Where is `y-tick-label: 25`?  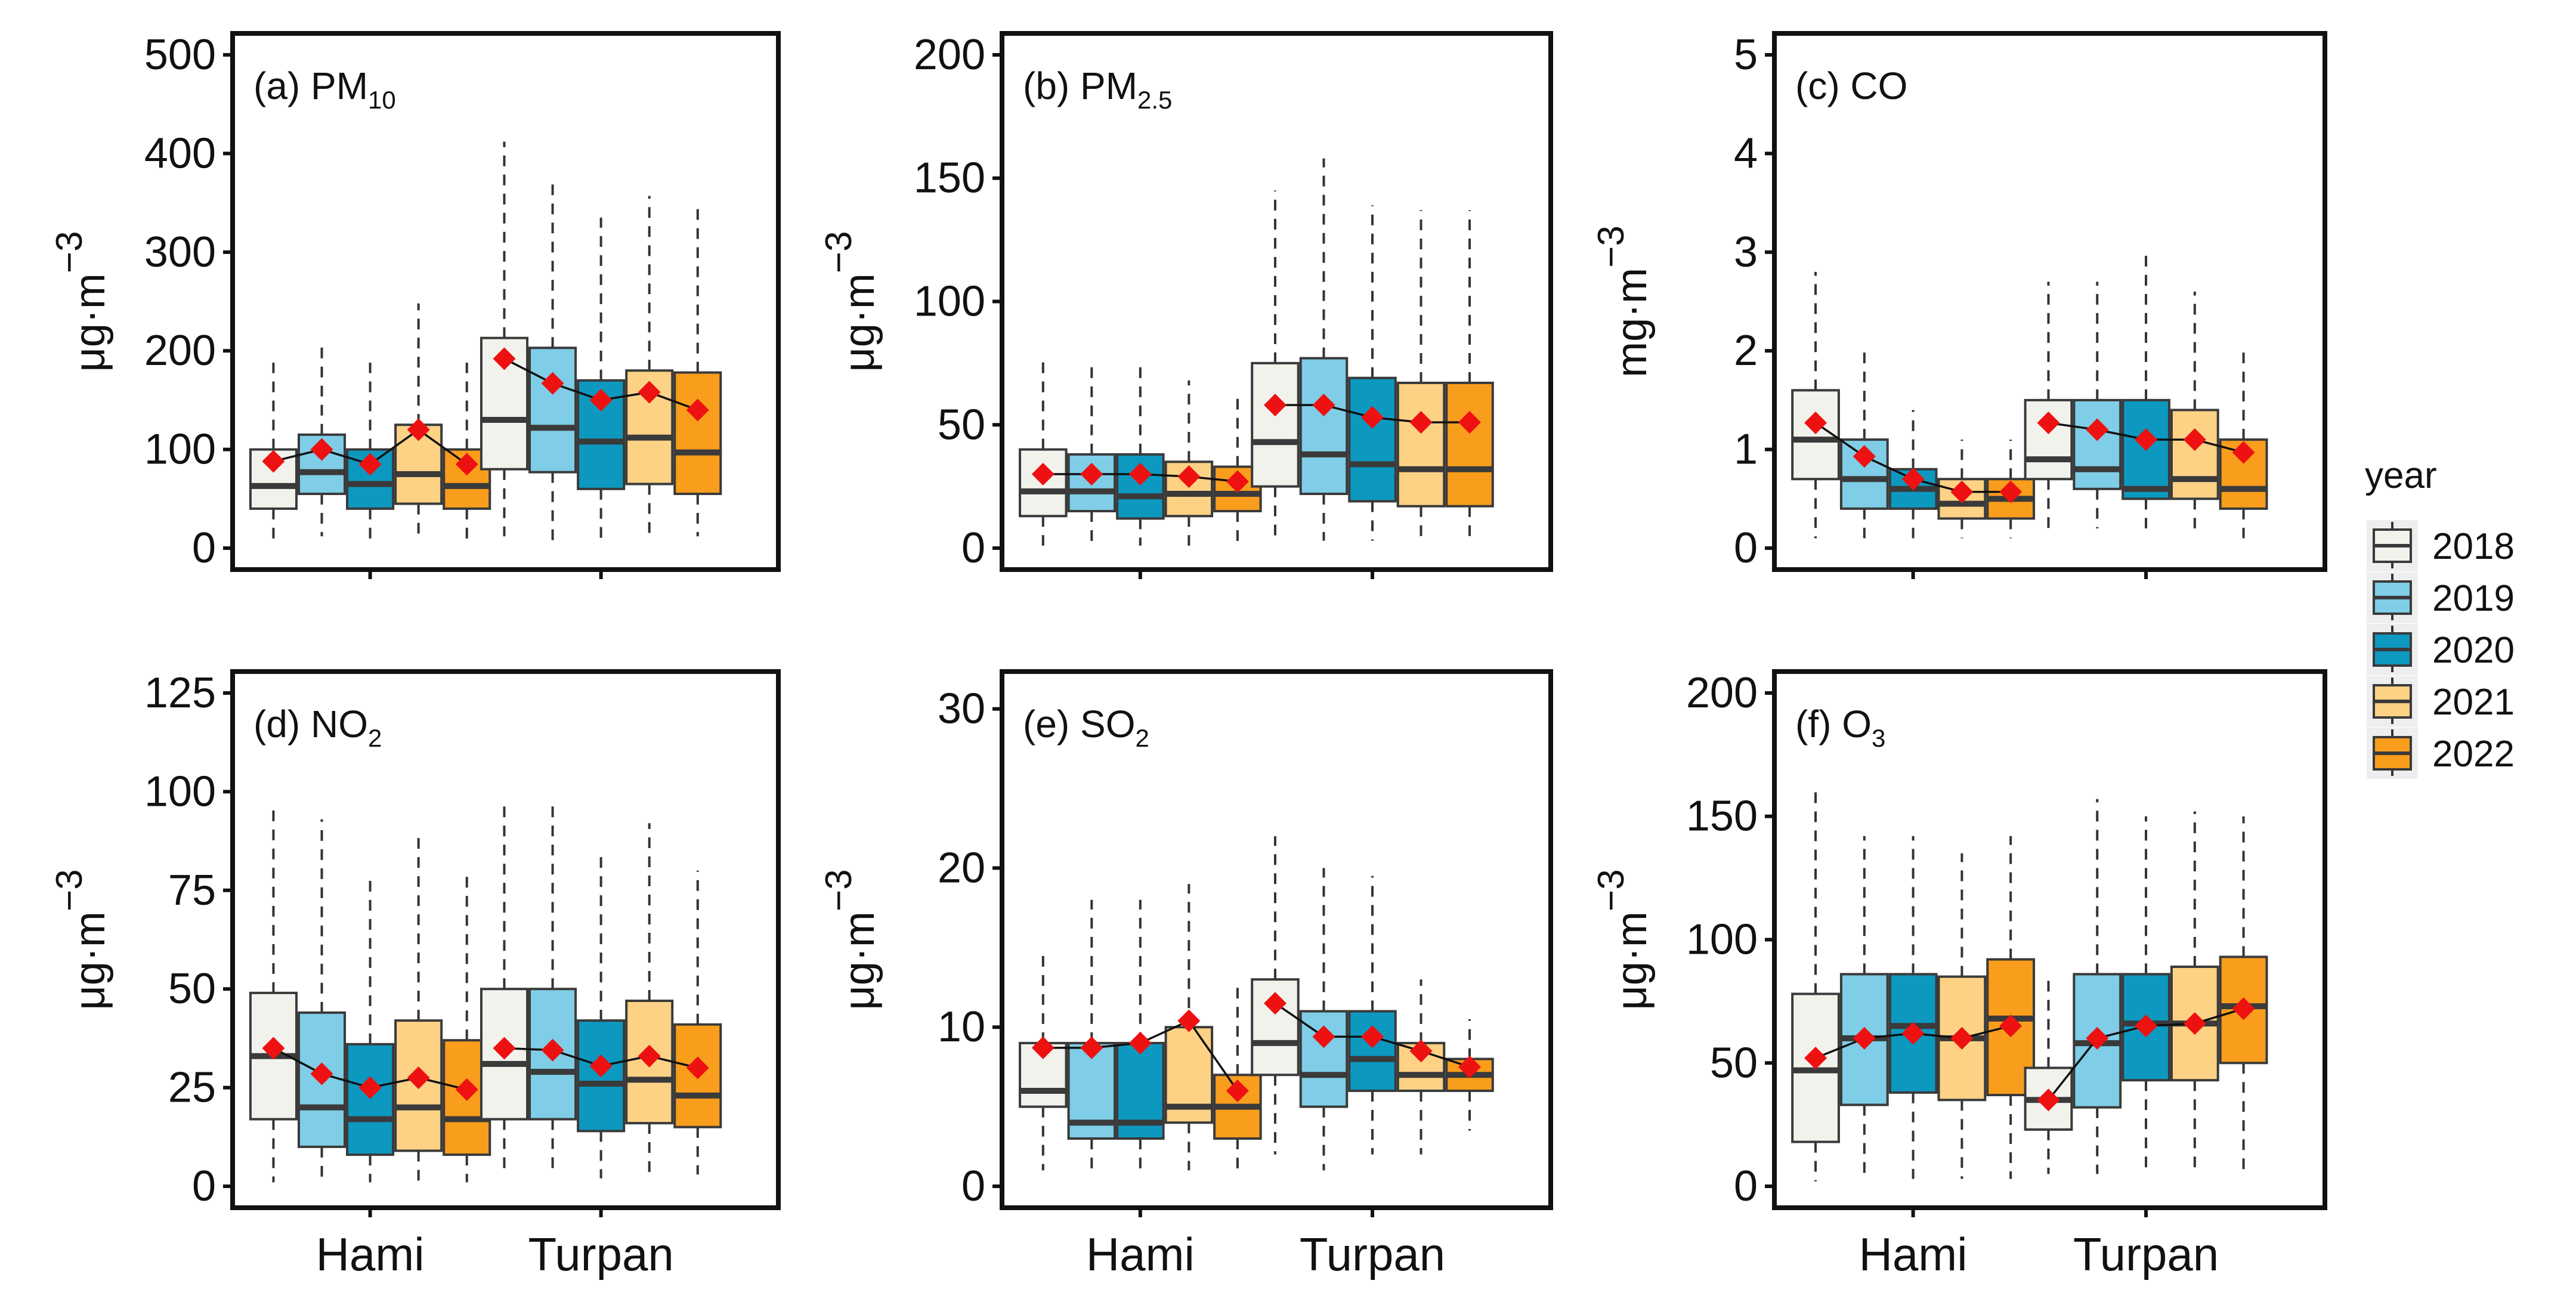 y-tick-label: 25 is located at coordinates (192, 1088).